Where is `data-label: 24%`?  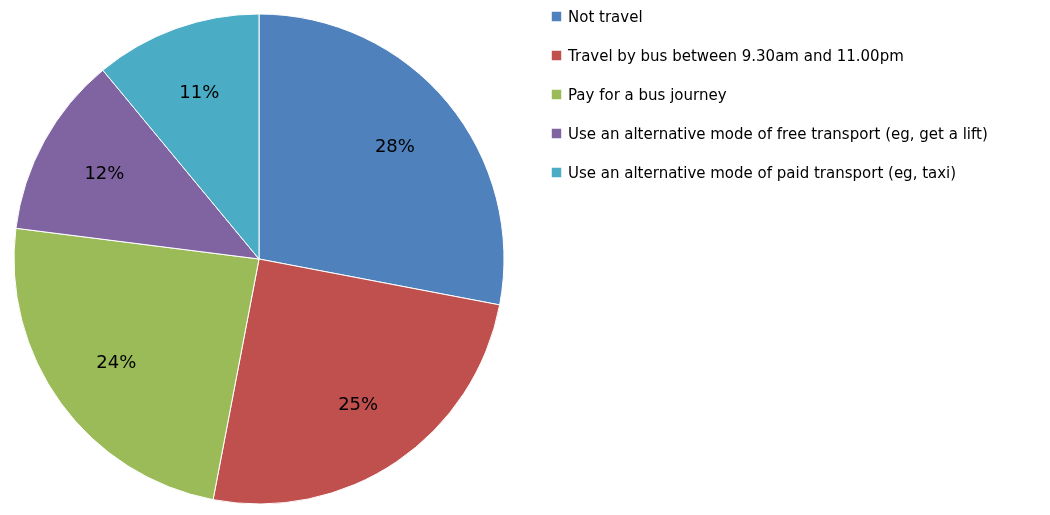
data-label: 24% is located at coordinates (116, 361).